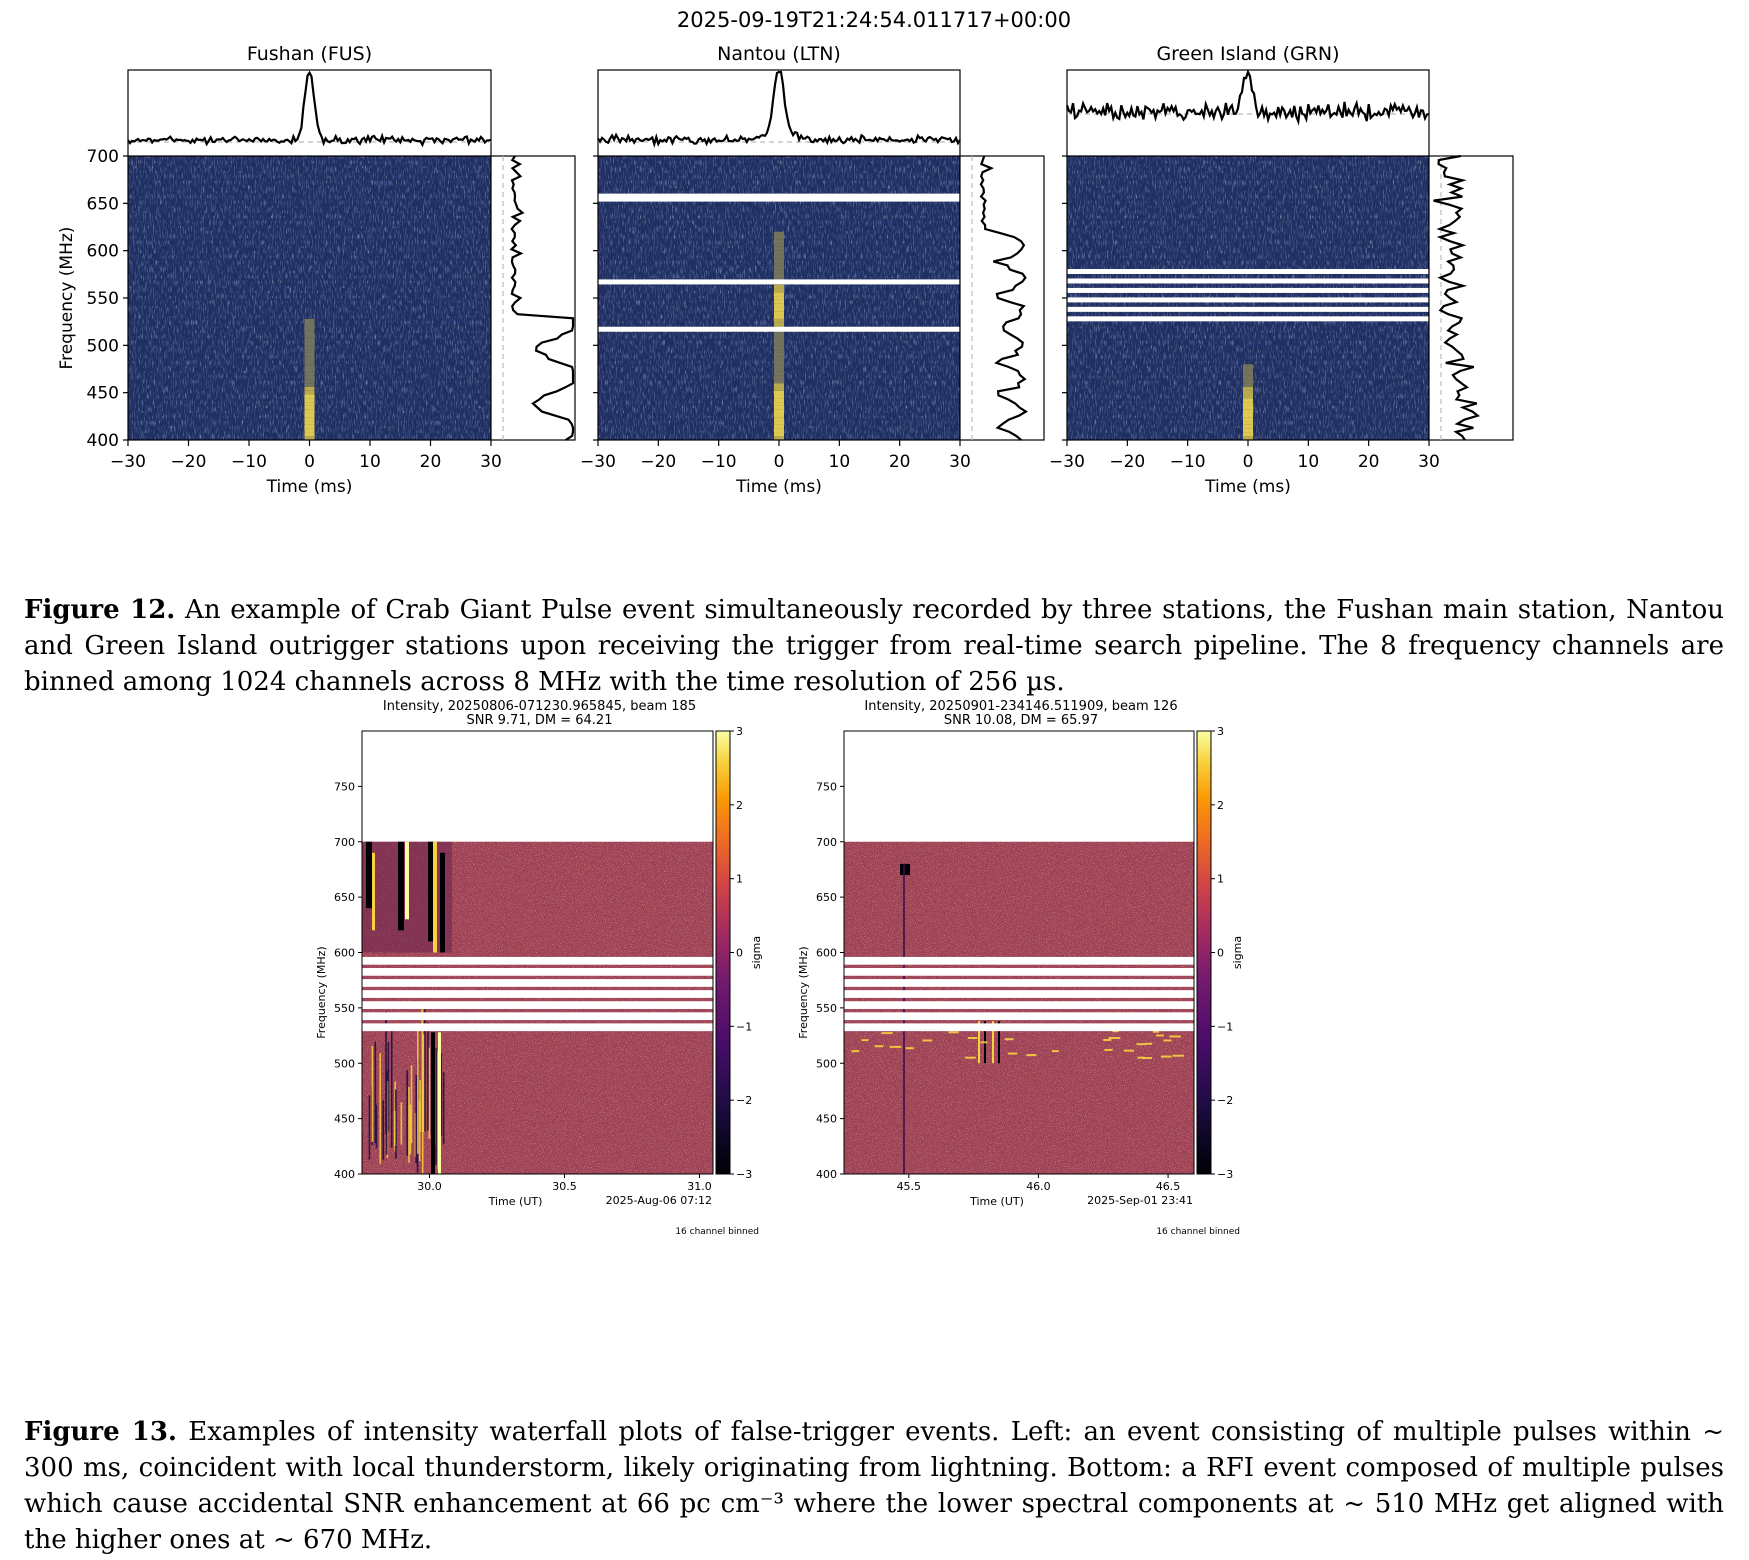 This screenshot has height=1560, width=1749. I want to click on x-tick-label: 30.5, so click(564, 1186).